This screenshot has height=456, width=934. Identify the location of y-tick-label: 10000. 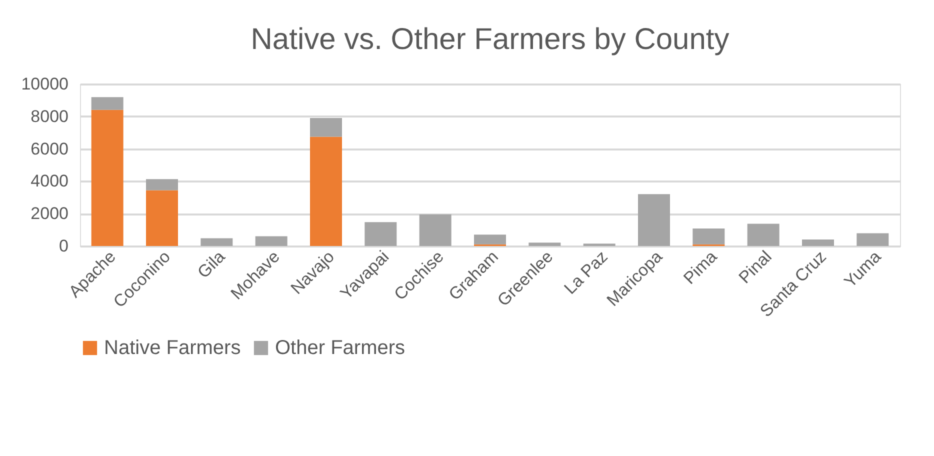
(44, 84).